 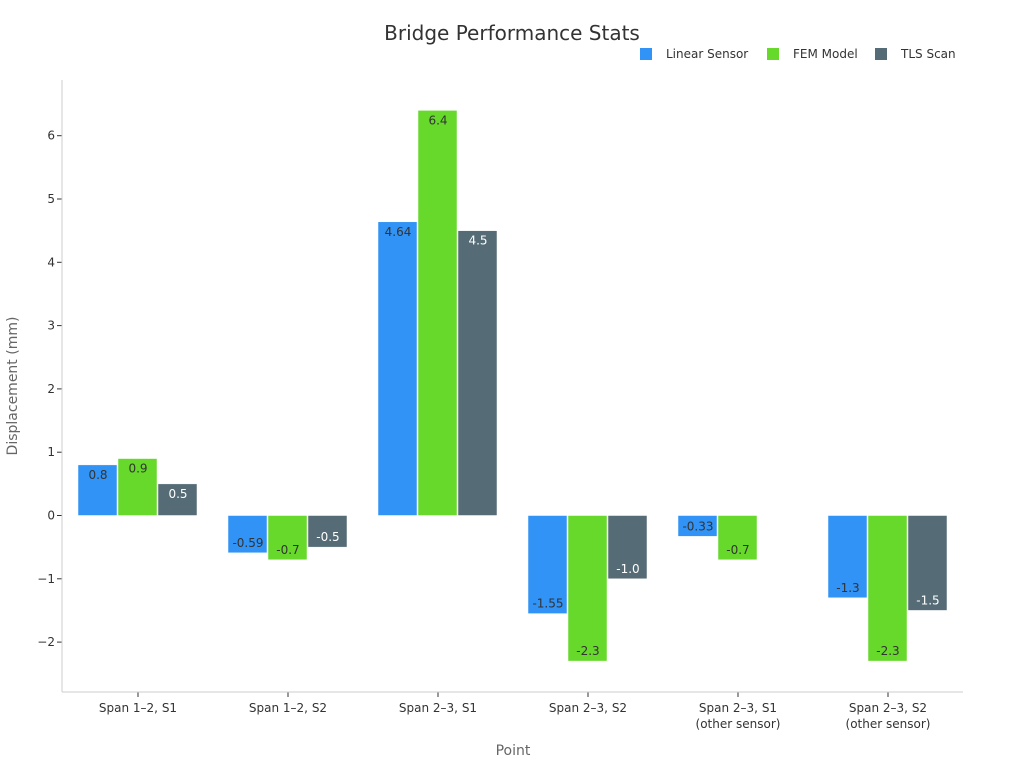 I want to click on x-tick-label: Span 2–3, S1 (other sensor), so click(x=738, y=716).